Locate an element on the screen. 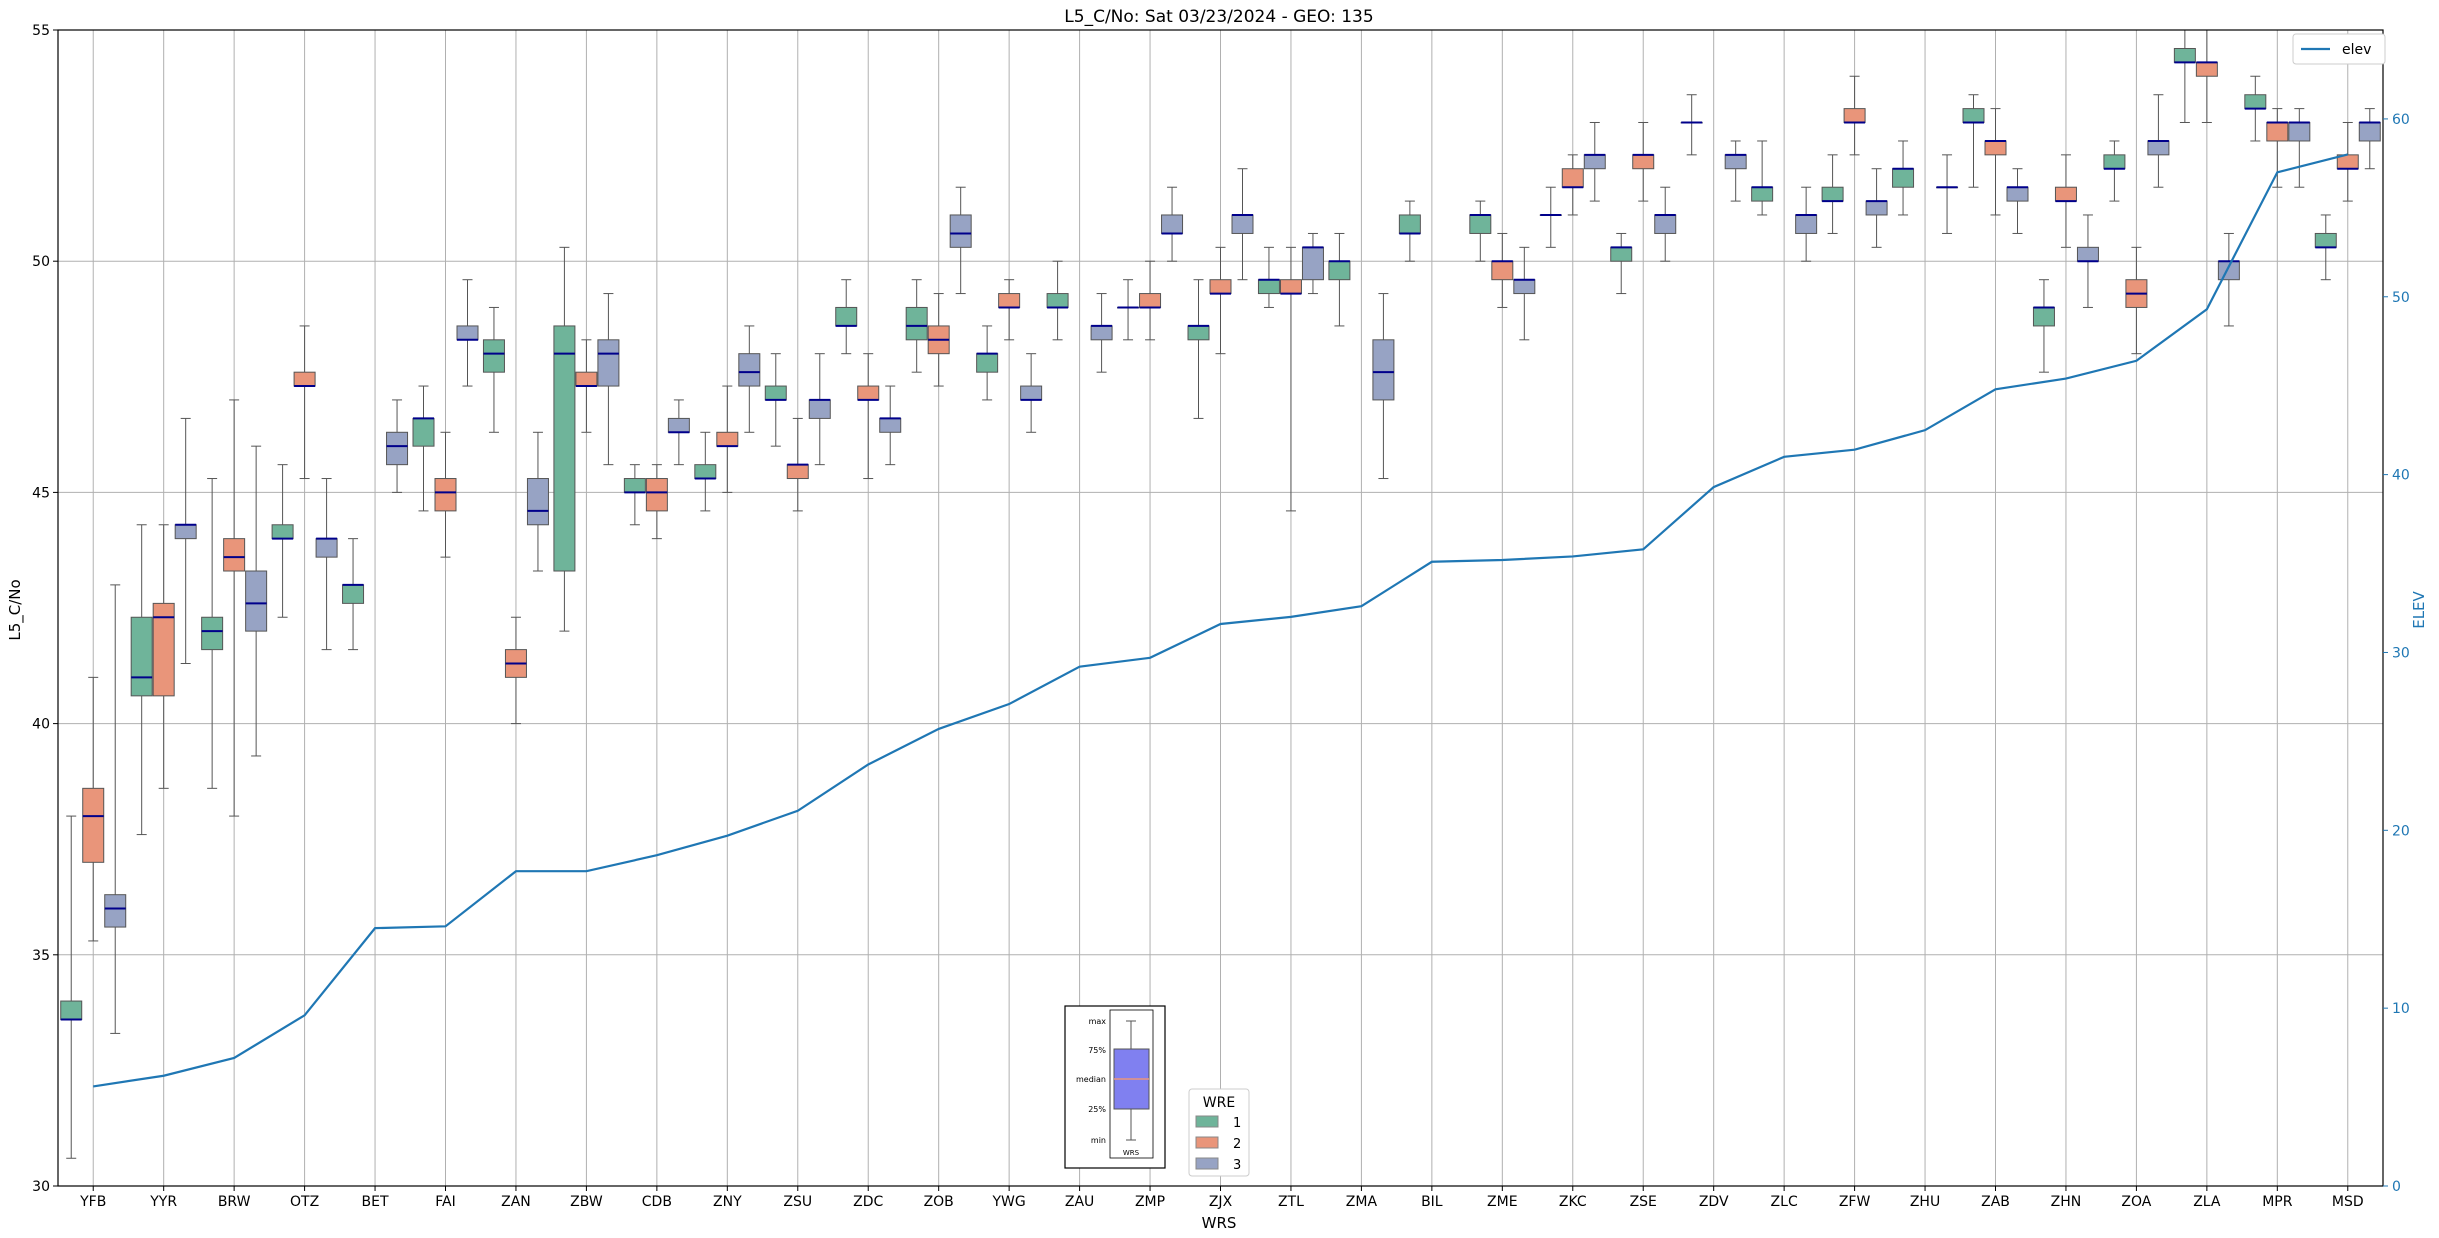 This screenshot has height=1238, width=2439. inset-label-median: median is located at coordinates (1091, 1079).